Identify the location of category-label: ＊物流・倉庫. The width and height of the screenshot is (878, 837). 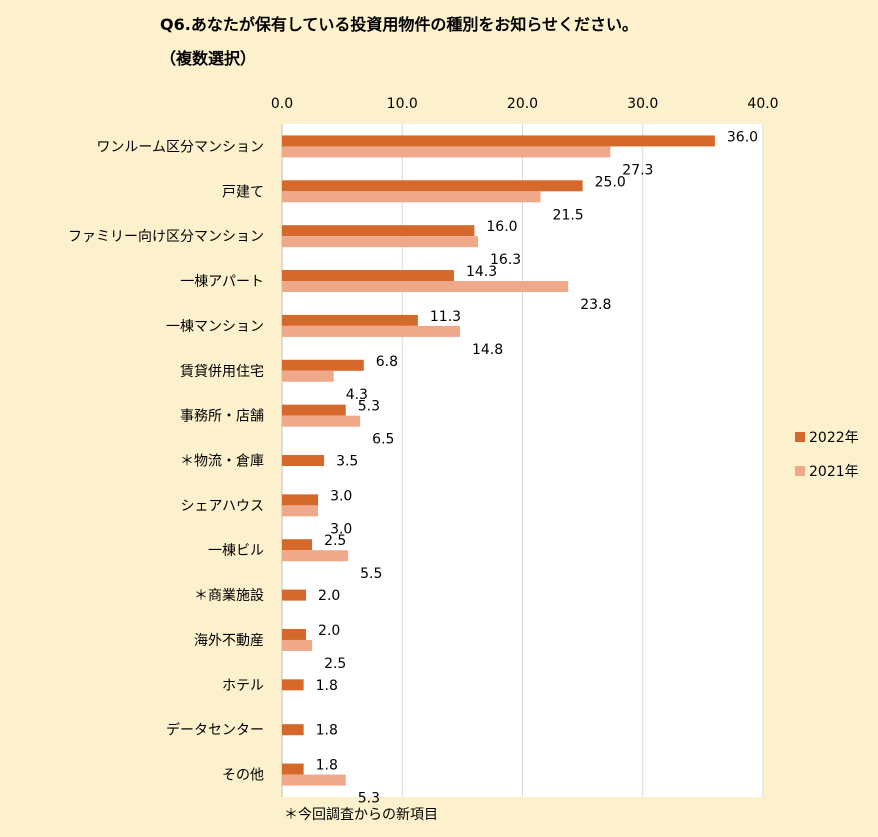
(222, 461).